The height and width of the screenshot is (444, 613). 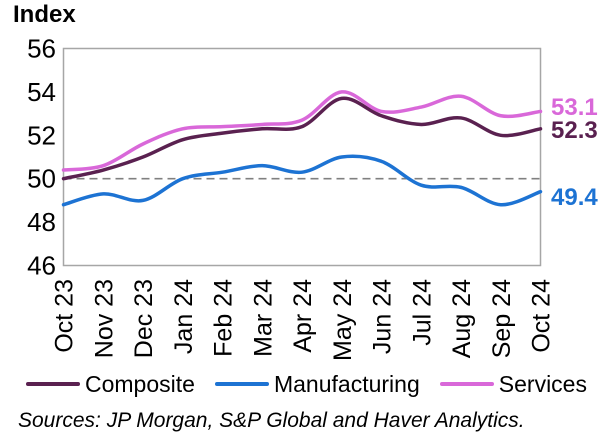 What do you see at coordinates (140, 383) in the screenshot?
I see `legend-label-composite: Composite` at bounding box center [140, 383].